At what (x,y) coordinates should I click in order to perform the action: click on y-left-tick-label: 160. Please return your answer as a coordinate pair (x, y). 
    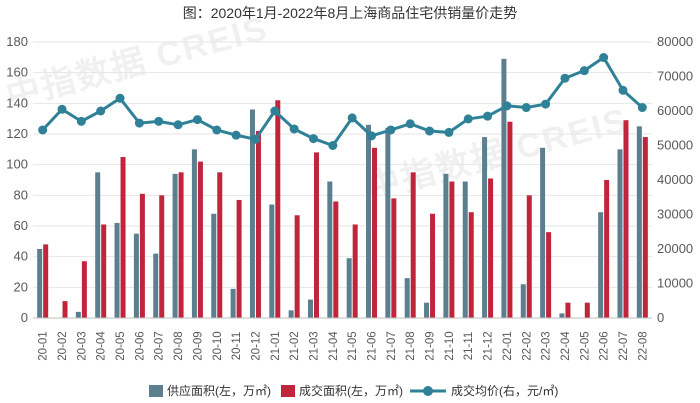
    Looking at the image, I should click on (17, 72).